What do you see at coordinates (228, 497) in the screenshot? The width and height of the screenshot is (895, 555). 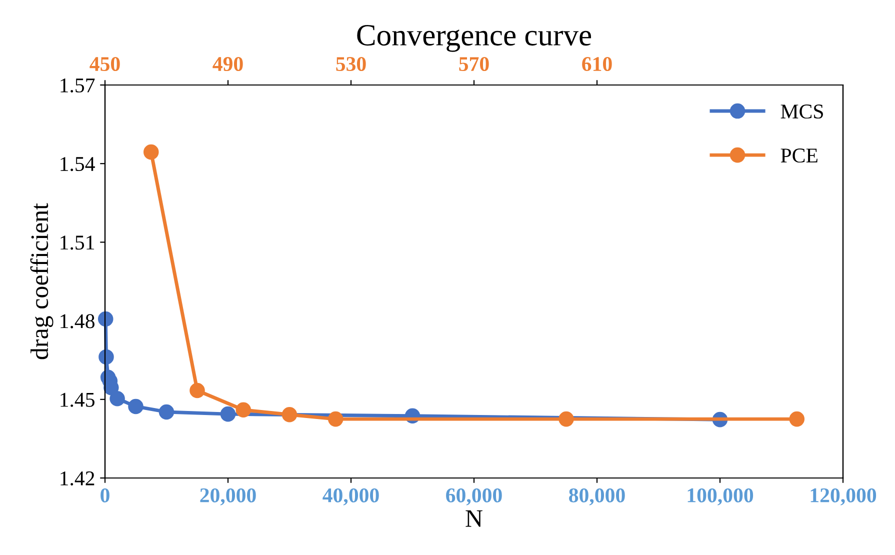 I see `x-tick-label: 20,000` at bounding box center [228, 497].